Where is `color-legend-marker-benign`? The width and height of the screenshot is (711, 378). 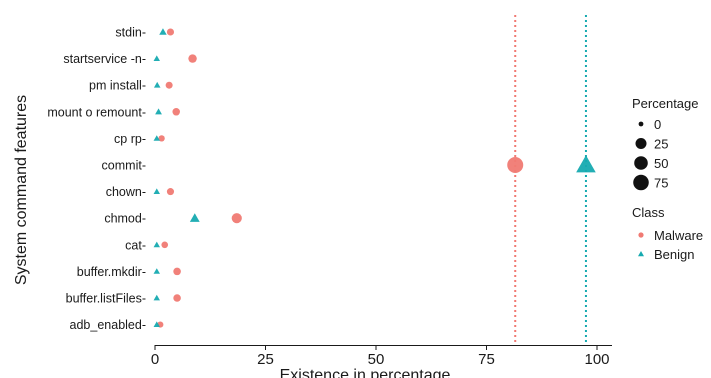 color-legend-marker-benign is located at coordinates (641, 254).